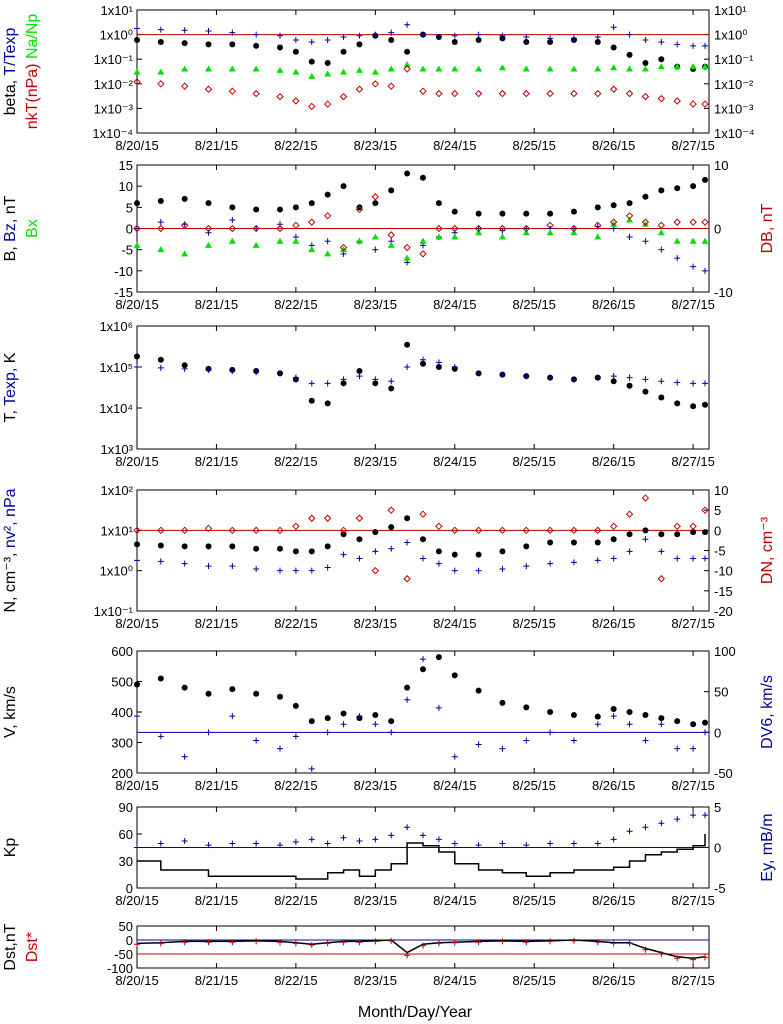  What do you see at coordinates (10, 359) in the screenshot?
I see `axis-label-part: K` at bounding box center [10, 359].